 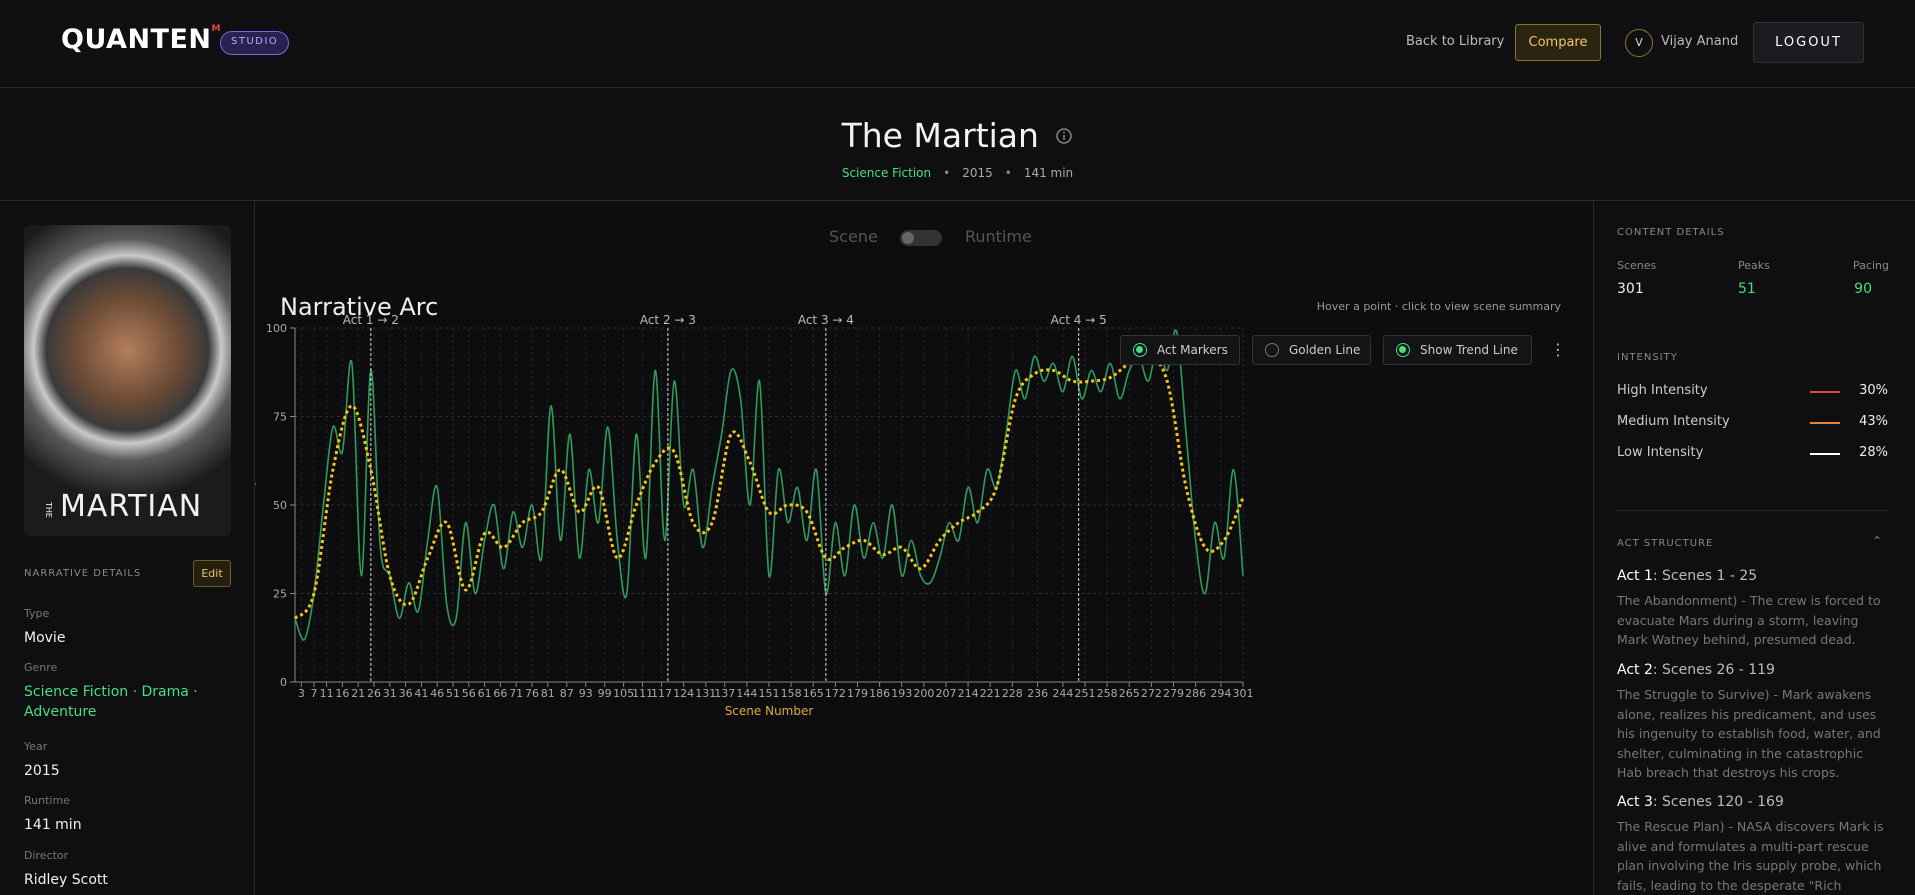 What do you see at coordinates (940, 135) in the screenshot?
I see `title-text: The Martian` at bounding box center [940, 135].